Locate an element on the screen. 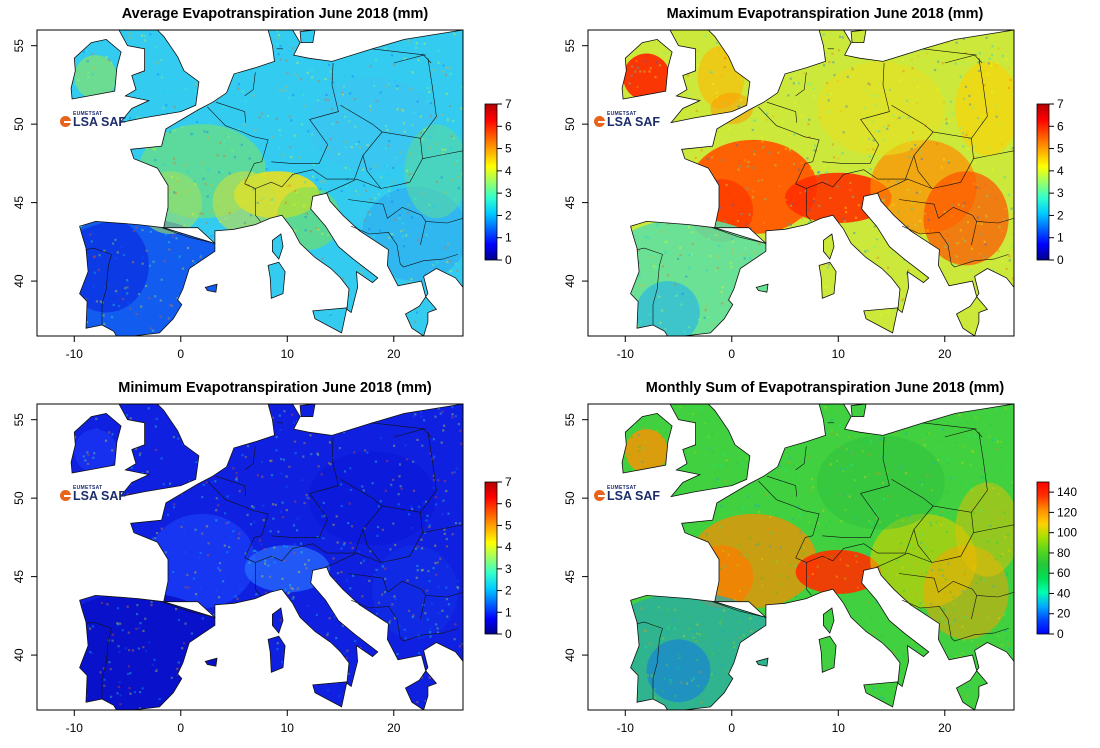 The height and width of the screenshot is (748, 1100). colorbar-tick-label: 20 is located at coordinates (1064, 614).